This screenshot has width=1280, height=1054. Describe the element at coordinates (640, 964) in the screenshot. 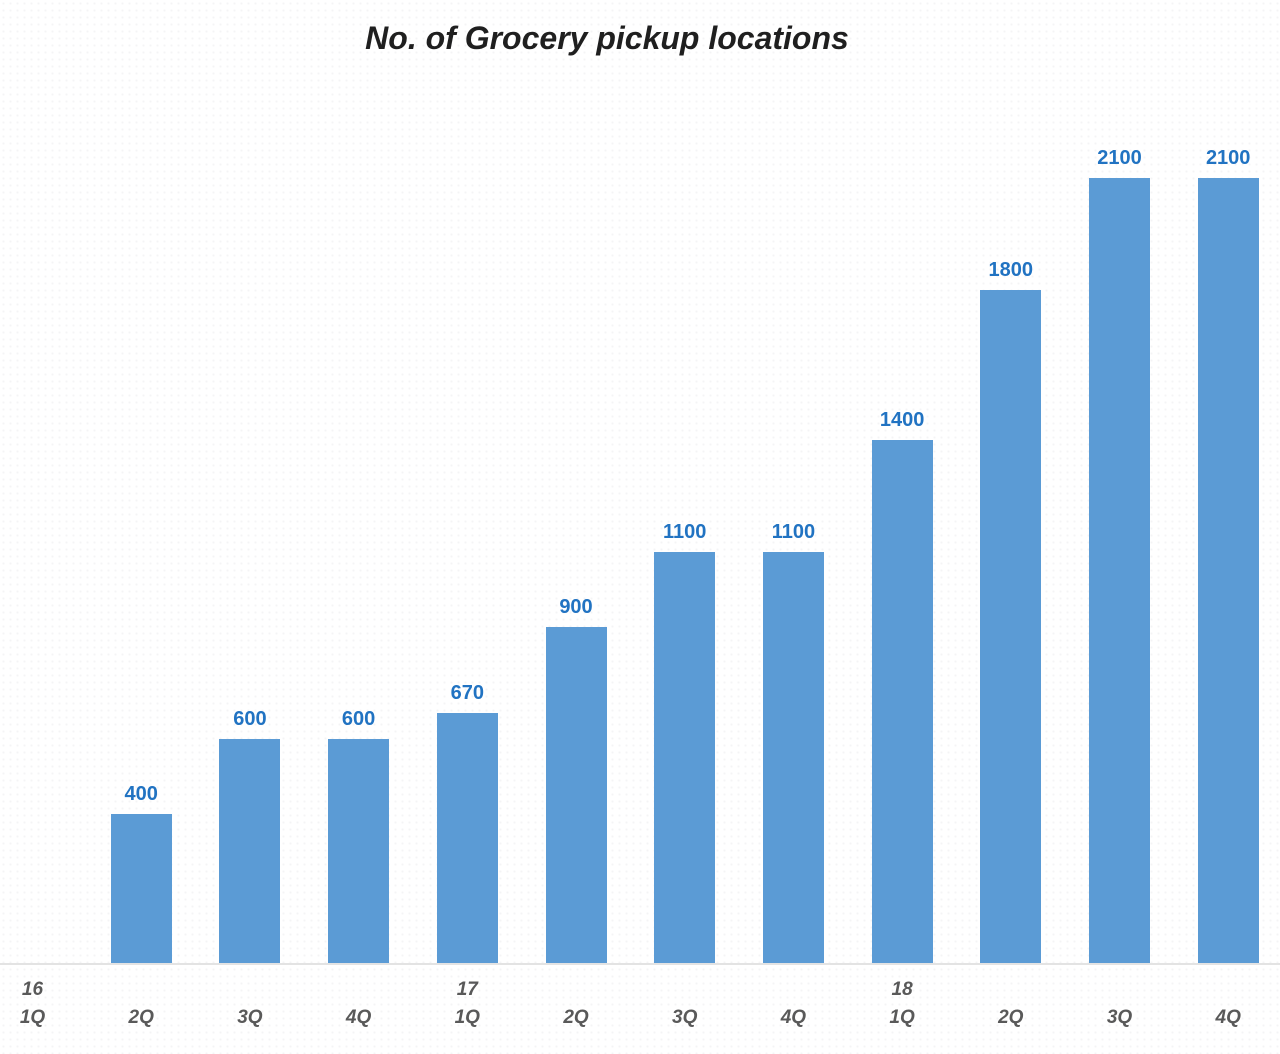

I see `x-axis-line` at that location.